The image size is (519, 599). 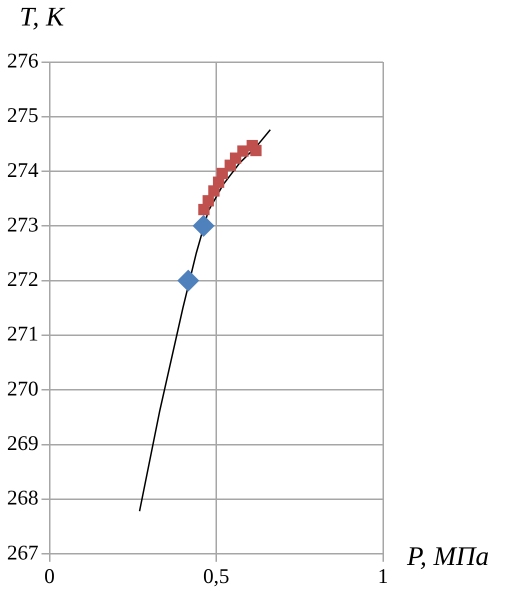 I want to click on y-tick-label: 268, so click(x=22, y=498).